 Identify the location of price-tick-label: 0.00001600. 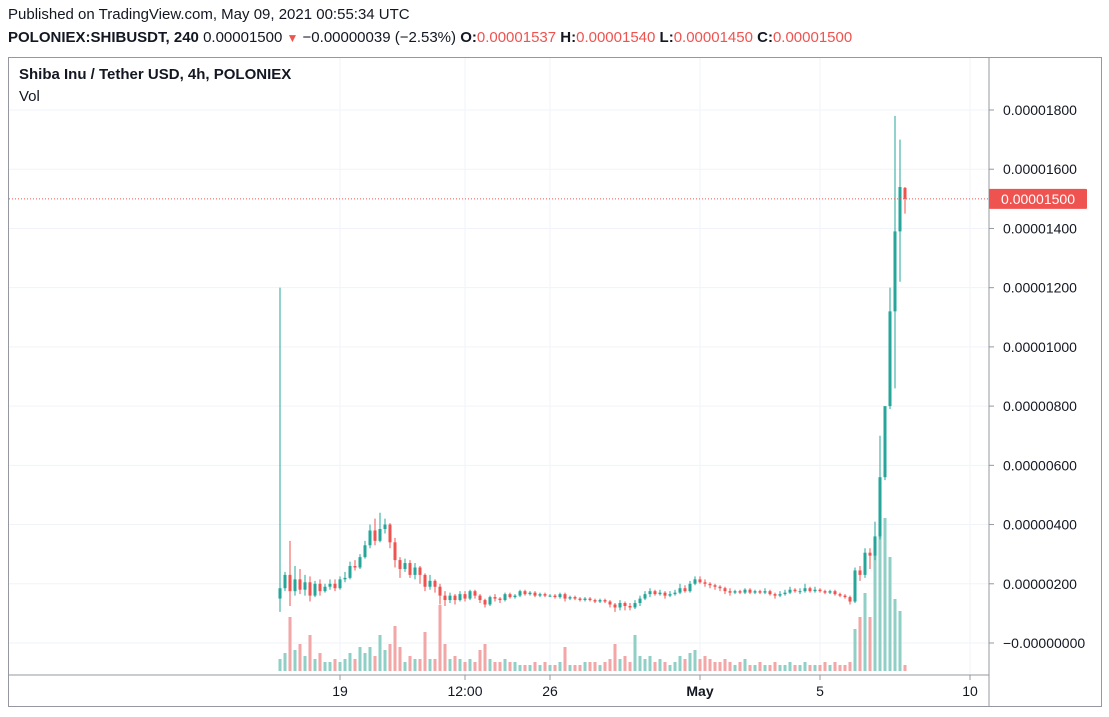
(1040, 169).